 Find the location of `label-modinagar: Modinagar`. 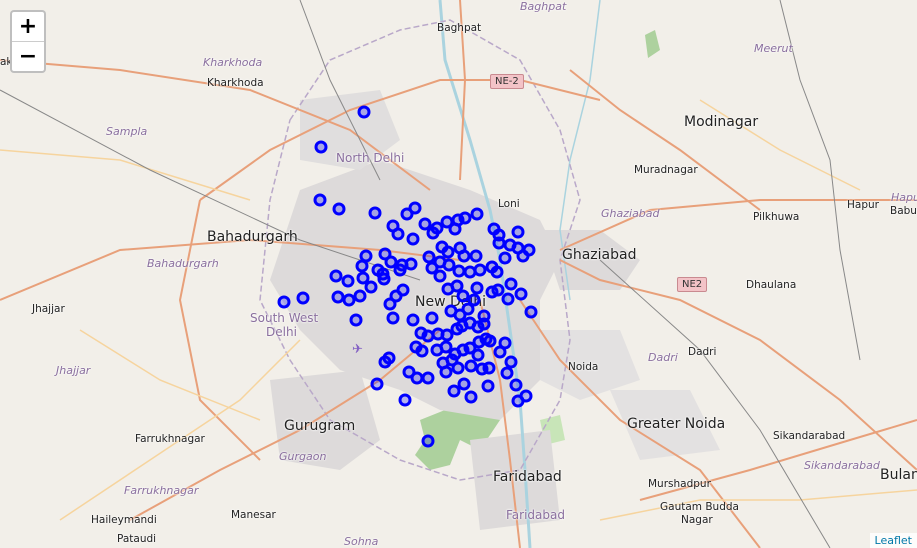

label-modinagar: Modinagar is located at coordinates (721, 122).